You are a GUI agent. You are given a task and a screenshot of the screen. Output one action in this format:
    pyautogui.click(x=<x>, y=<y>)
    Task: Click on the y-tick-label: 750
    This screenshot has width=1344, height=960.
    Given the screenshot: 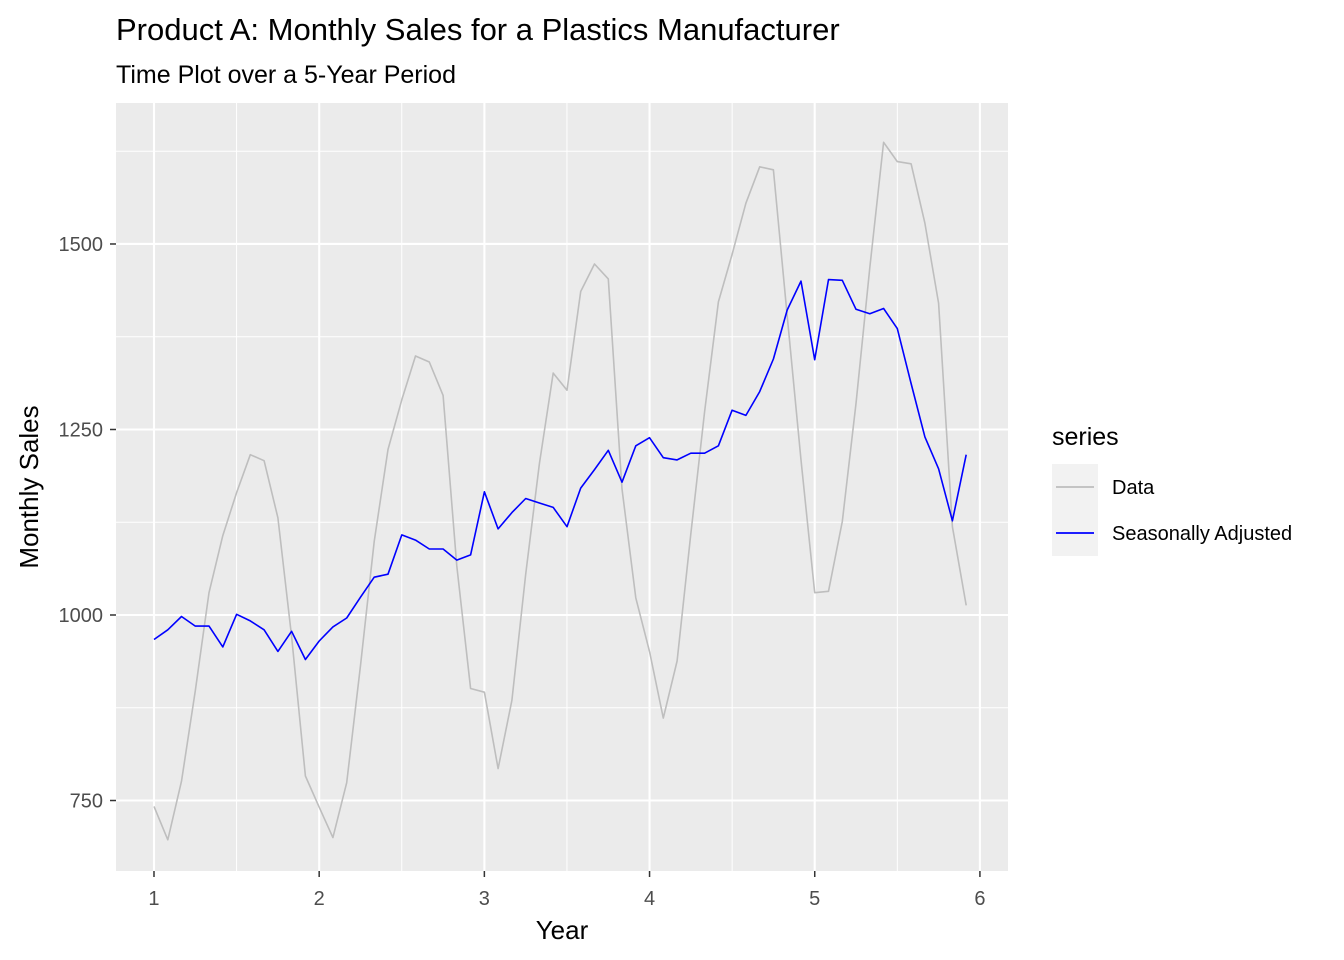 What is the action you would take?
    pyautogui.click(x=86, y=802)
    